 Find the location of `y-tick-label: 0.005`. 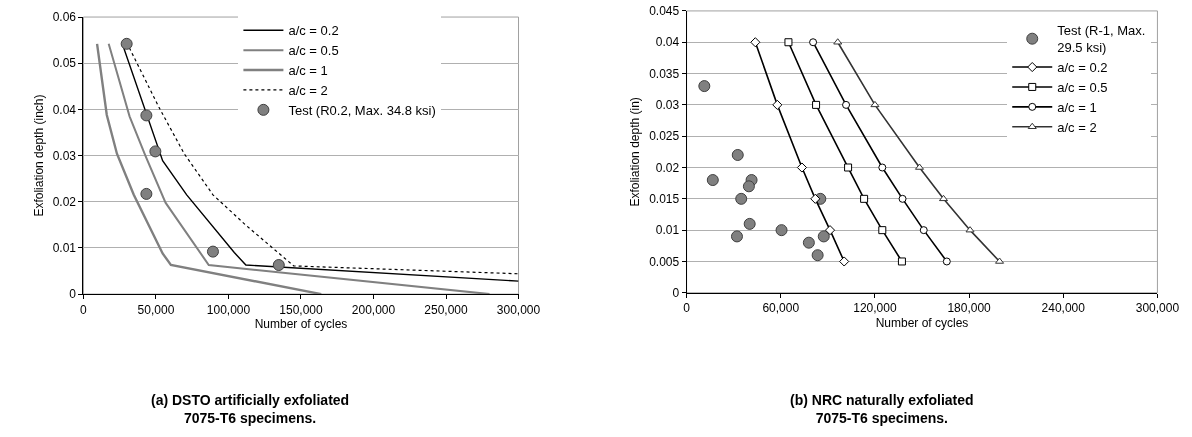

y-tick-label: 0.005 is located at coordinates (664, 261).